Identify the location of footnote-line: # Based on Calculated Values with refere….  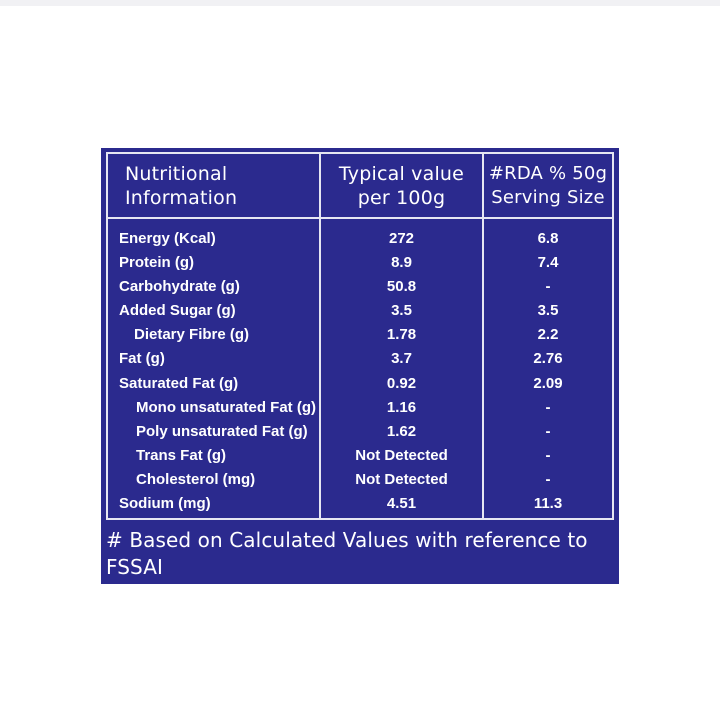
(347, 553).